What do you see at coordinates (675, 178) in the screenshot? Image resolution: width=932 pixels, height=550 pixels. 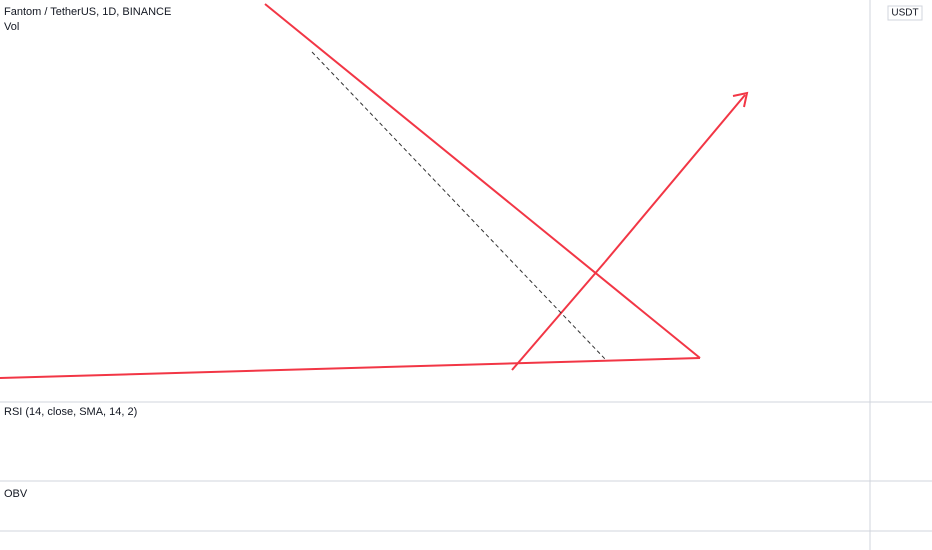 I see `arrow-line` at bounding box center [675, 178].